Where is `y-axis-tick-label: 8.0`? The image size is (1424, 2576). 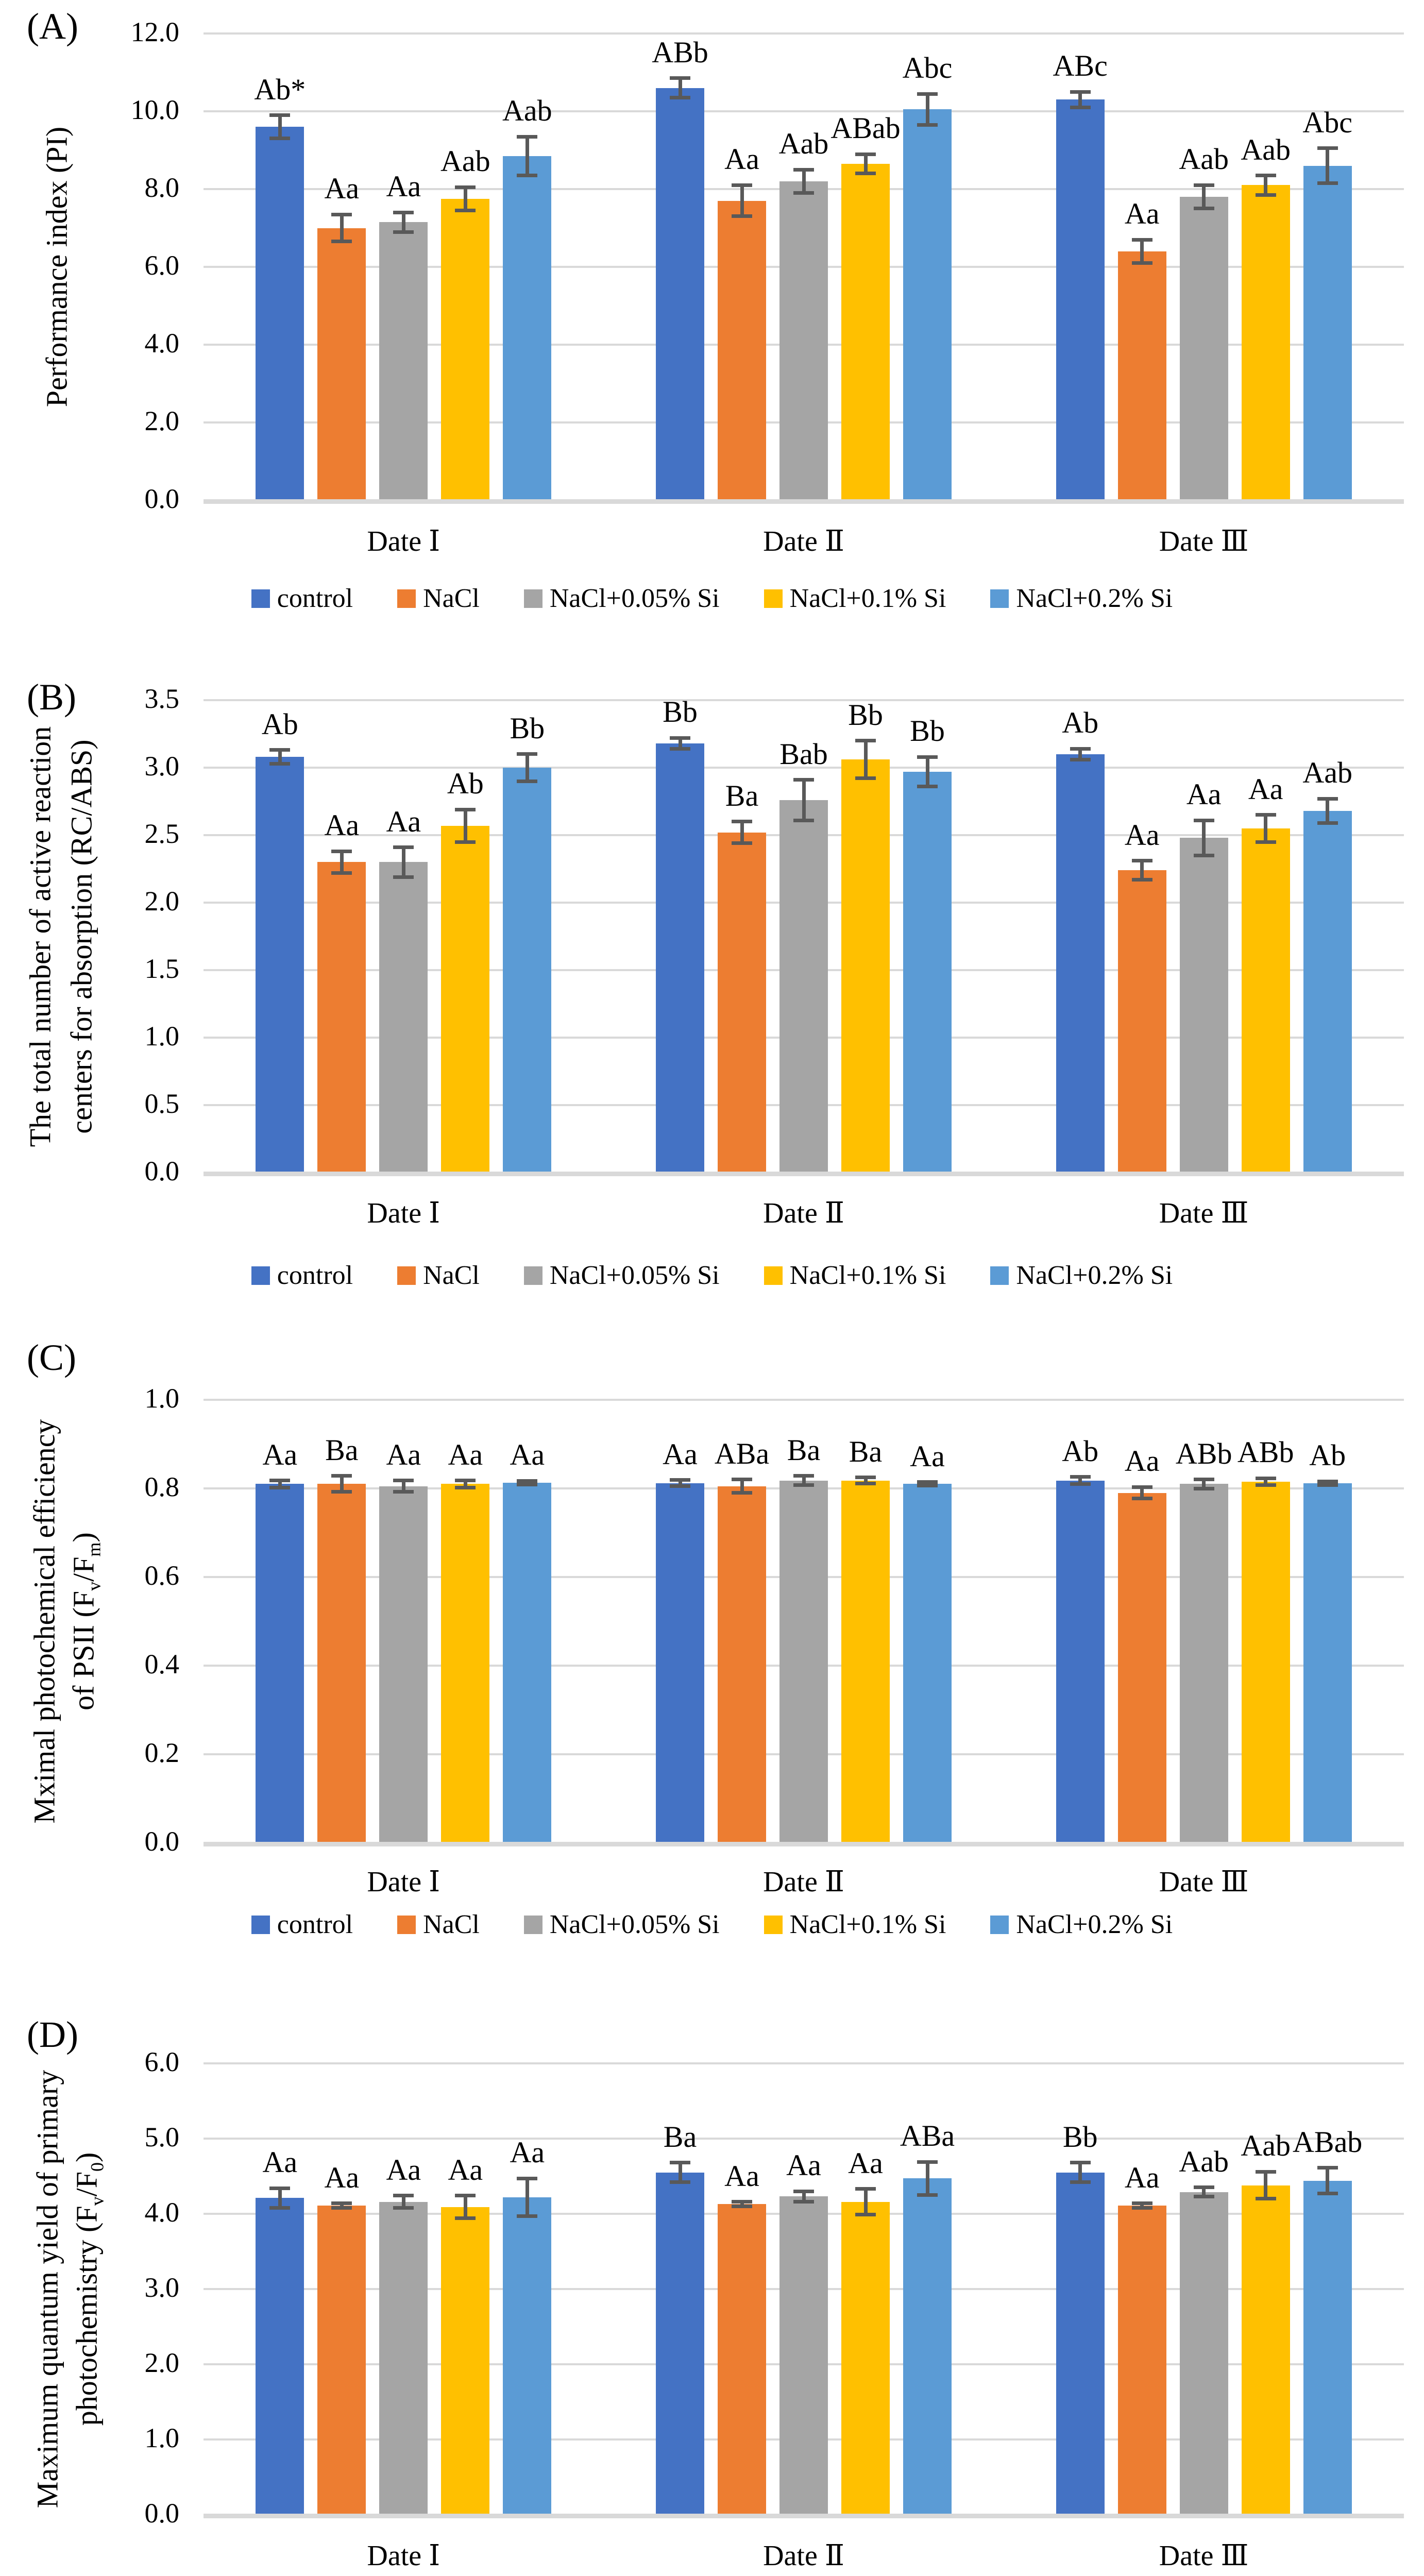 y-axis-tick-label: 8.0 is located at coordinates (162, 187).